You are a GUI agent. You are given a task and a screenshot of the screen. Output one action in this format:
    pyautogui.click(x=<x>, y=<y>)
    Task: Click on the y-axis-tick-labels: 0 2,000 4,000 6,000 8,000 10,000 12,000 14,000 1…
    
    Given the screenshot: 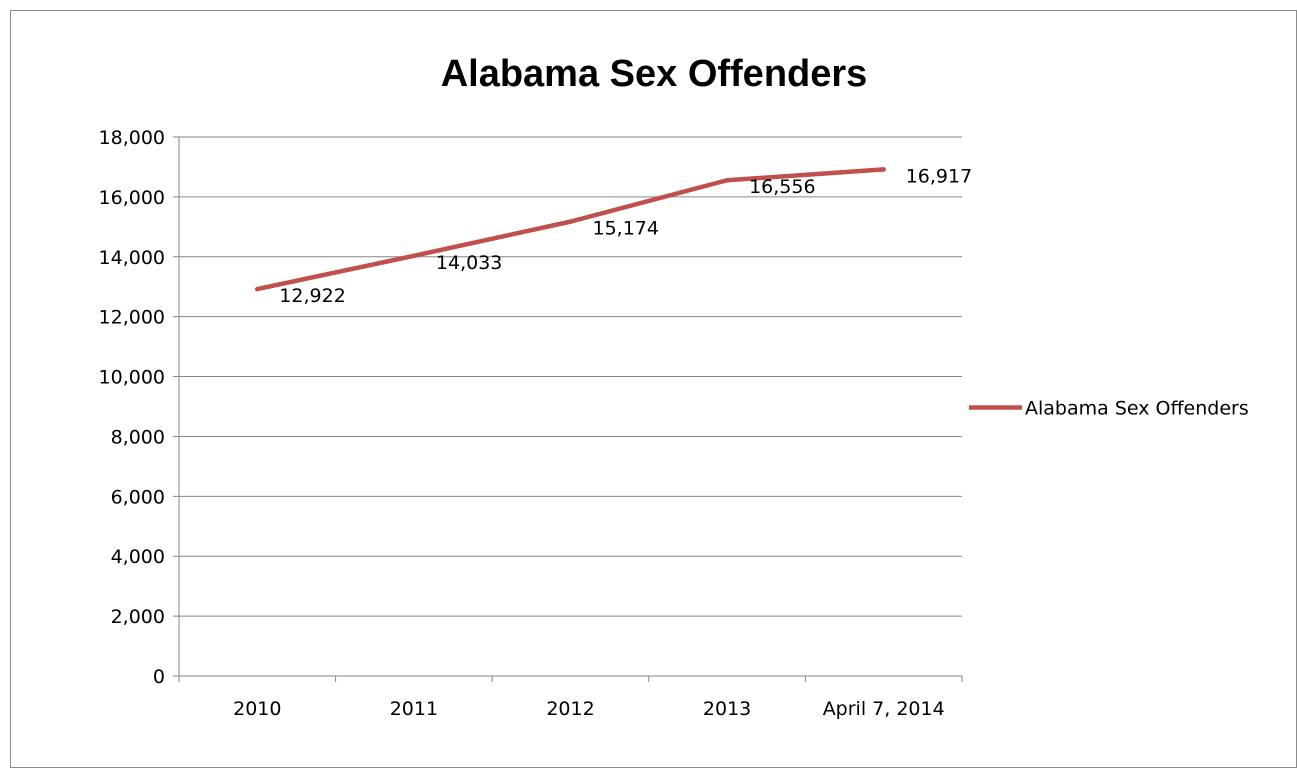 What is the action you would take?
    pyautogui.click(x=132, y=407)
    